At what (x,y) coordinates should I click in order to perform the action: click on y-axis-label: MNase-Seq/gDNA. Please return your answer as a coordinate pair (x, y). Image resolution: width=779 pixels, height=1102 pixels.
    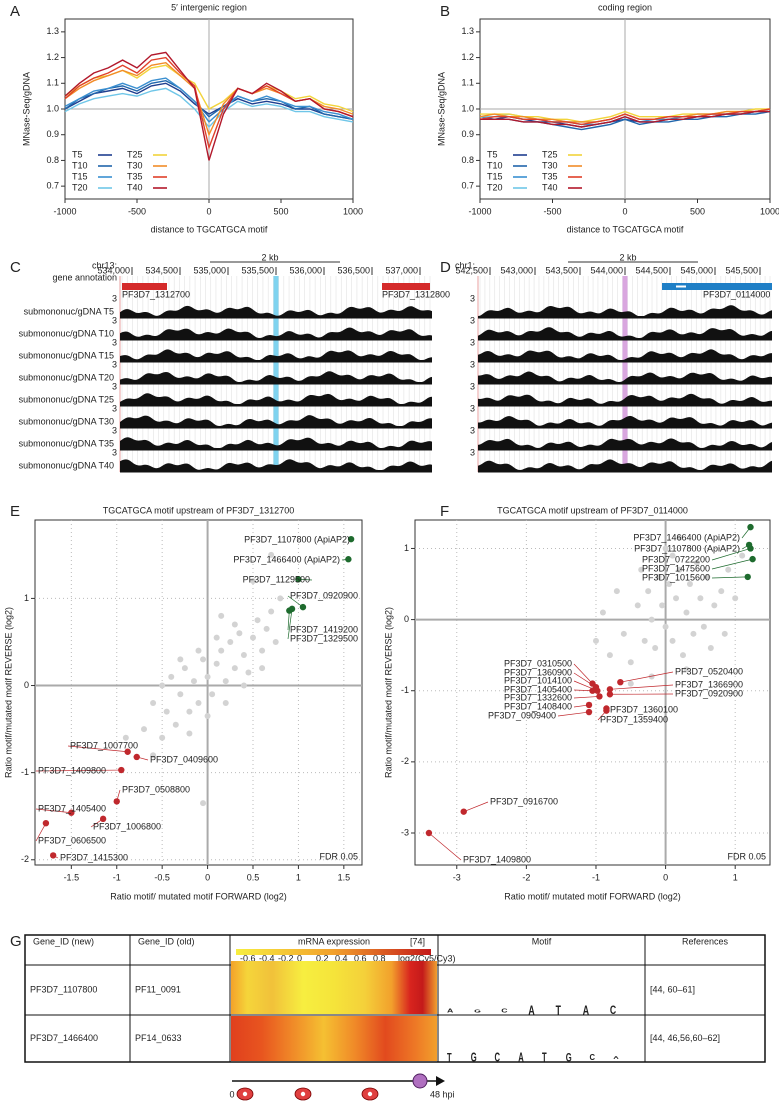
    Looking at the image, I should click on (441, 109).